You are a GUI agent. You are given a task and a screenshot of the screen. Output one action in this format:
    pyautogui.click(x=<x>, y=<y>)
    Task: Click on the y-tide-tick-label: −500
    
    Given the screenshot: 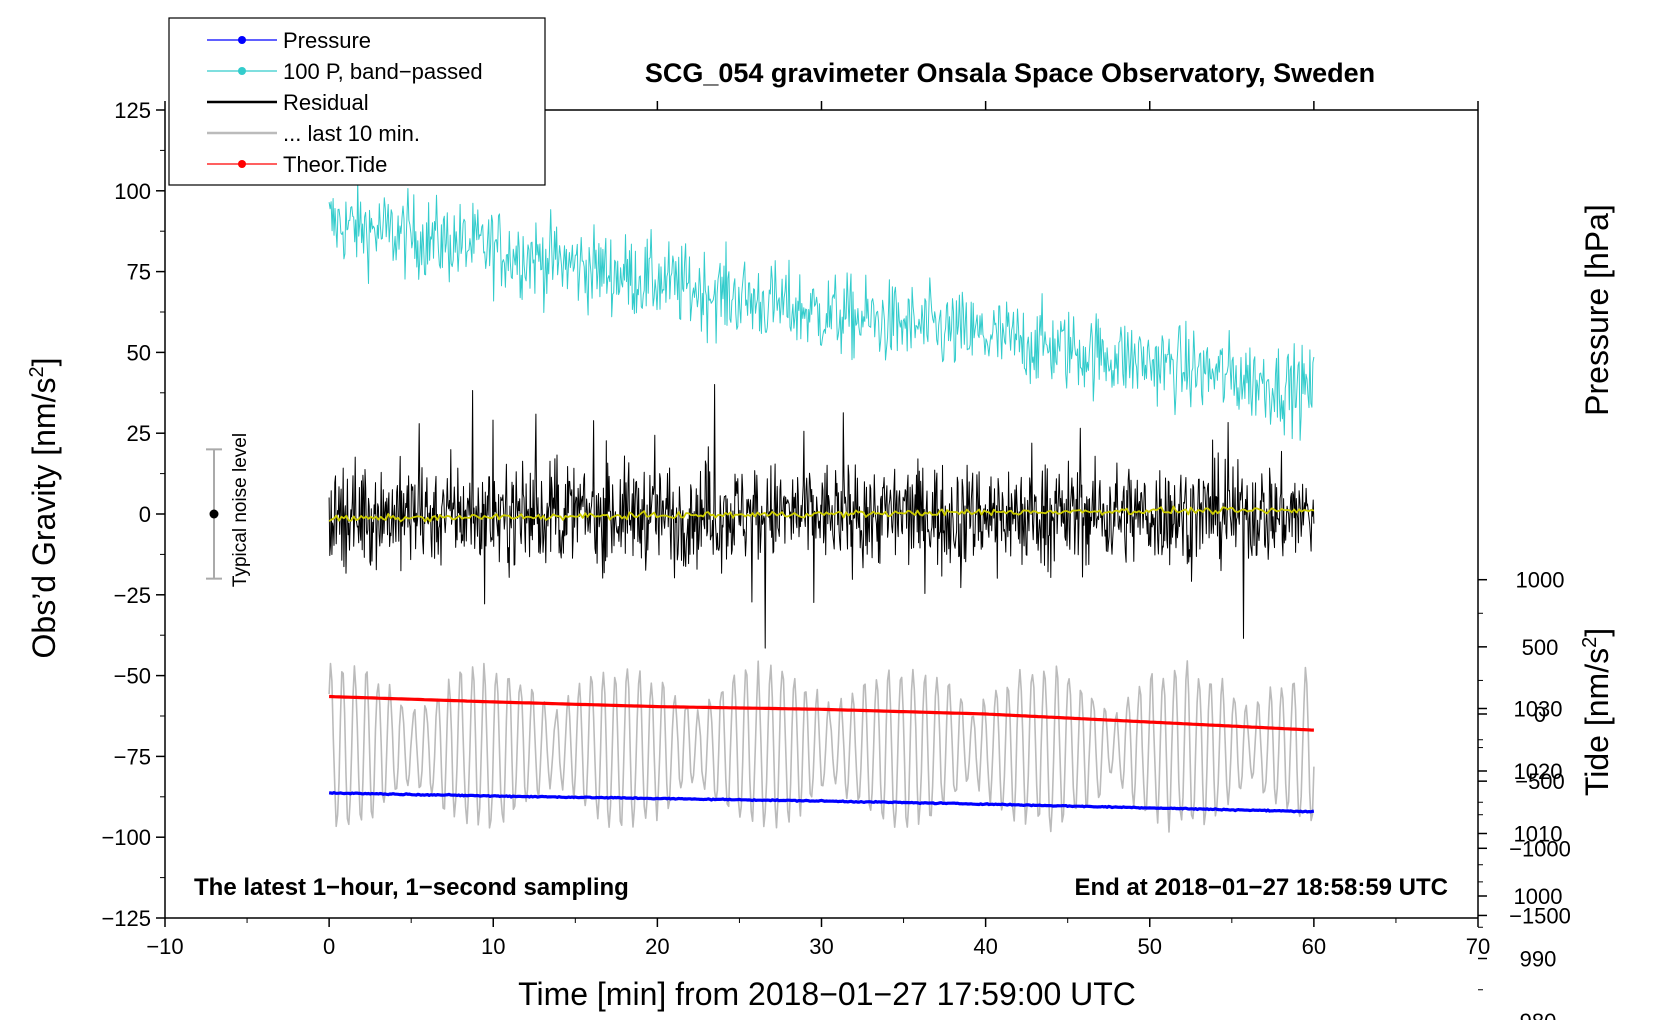 What is the action you would take?
    pyautogui.click(x=1540, y=781)
    